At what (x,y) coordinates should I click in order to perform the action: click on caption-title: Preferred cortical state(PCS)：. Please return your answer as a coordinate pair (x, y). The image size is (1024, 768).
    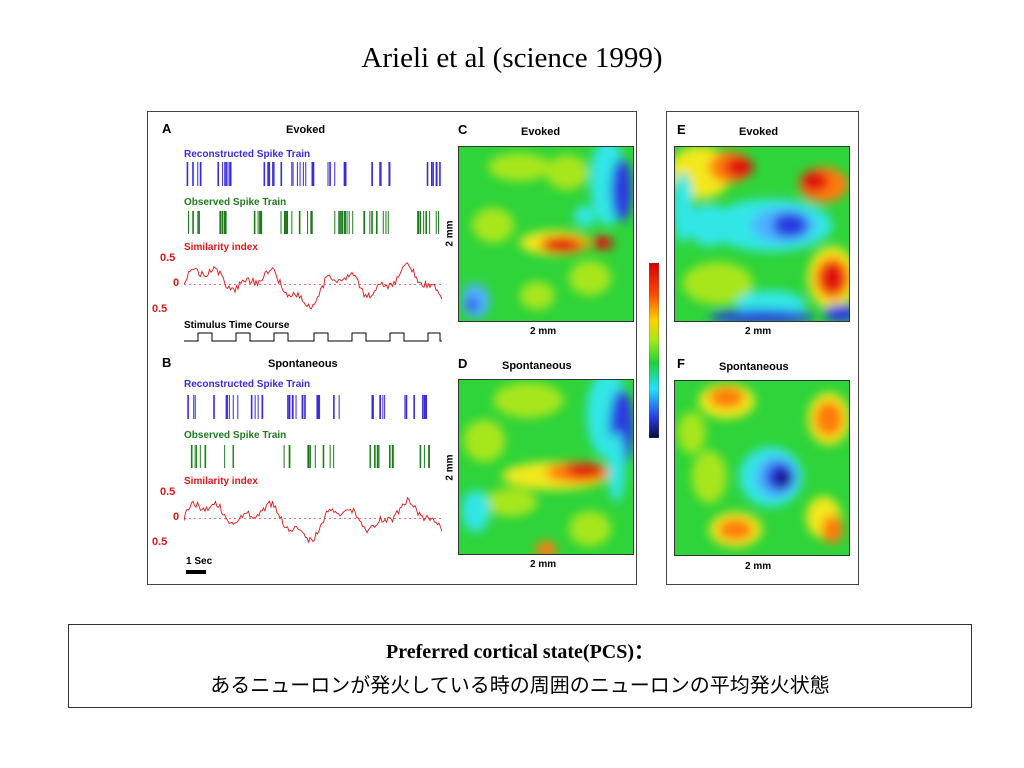
    Looking at the image, I should click on (520, 652).